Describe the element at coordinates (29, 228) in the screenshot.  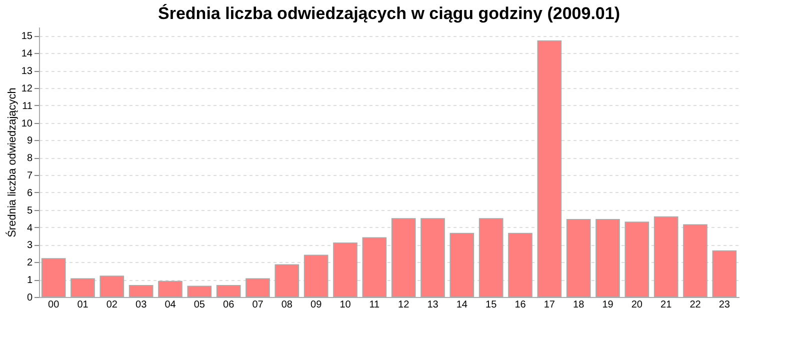
I see `y-tick-label: 4` at that location.